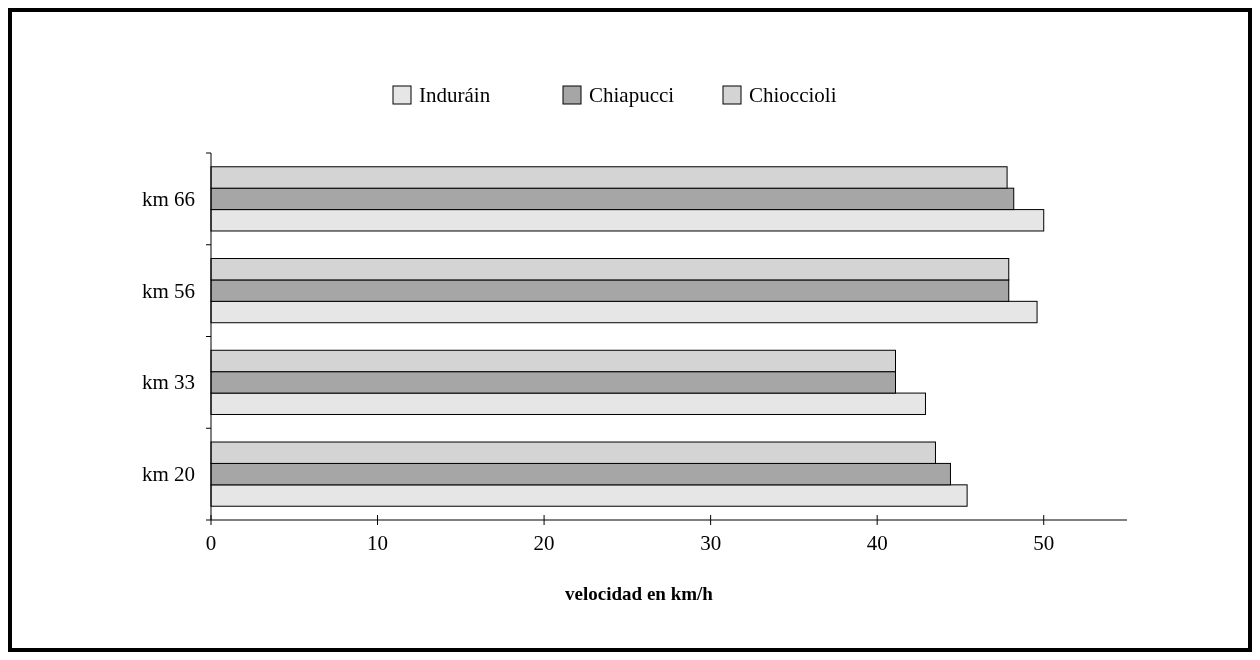 This screenshot has height=660, width=1260. Describe the element at coordinates (211, 543) in the screenshot. I see `x-tick-label: 0` at that location.